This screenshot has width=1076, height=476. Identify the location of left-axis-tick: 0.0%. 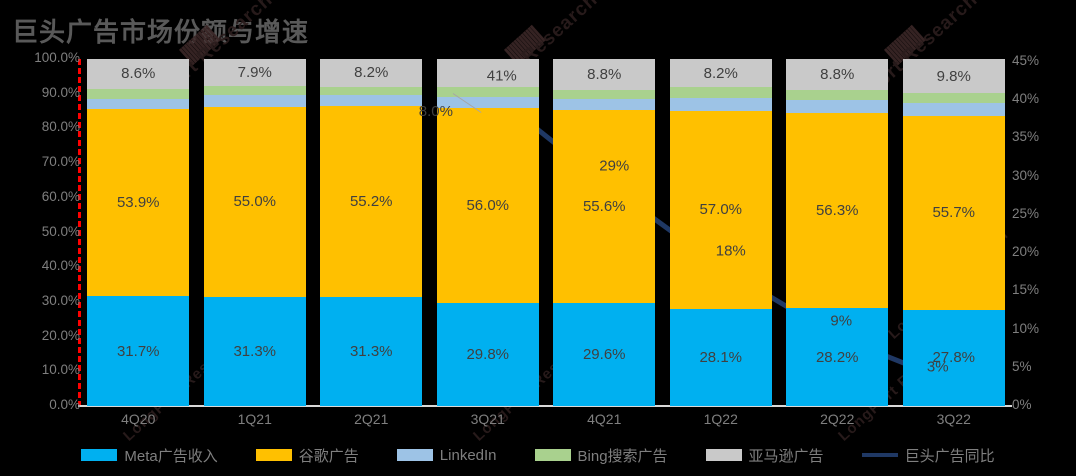
(64, 404).